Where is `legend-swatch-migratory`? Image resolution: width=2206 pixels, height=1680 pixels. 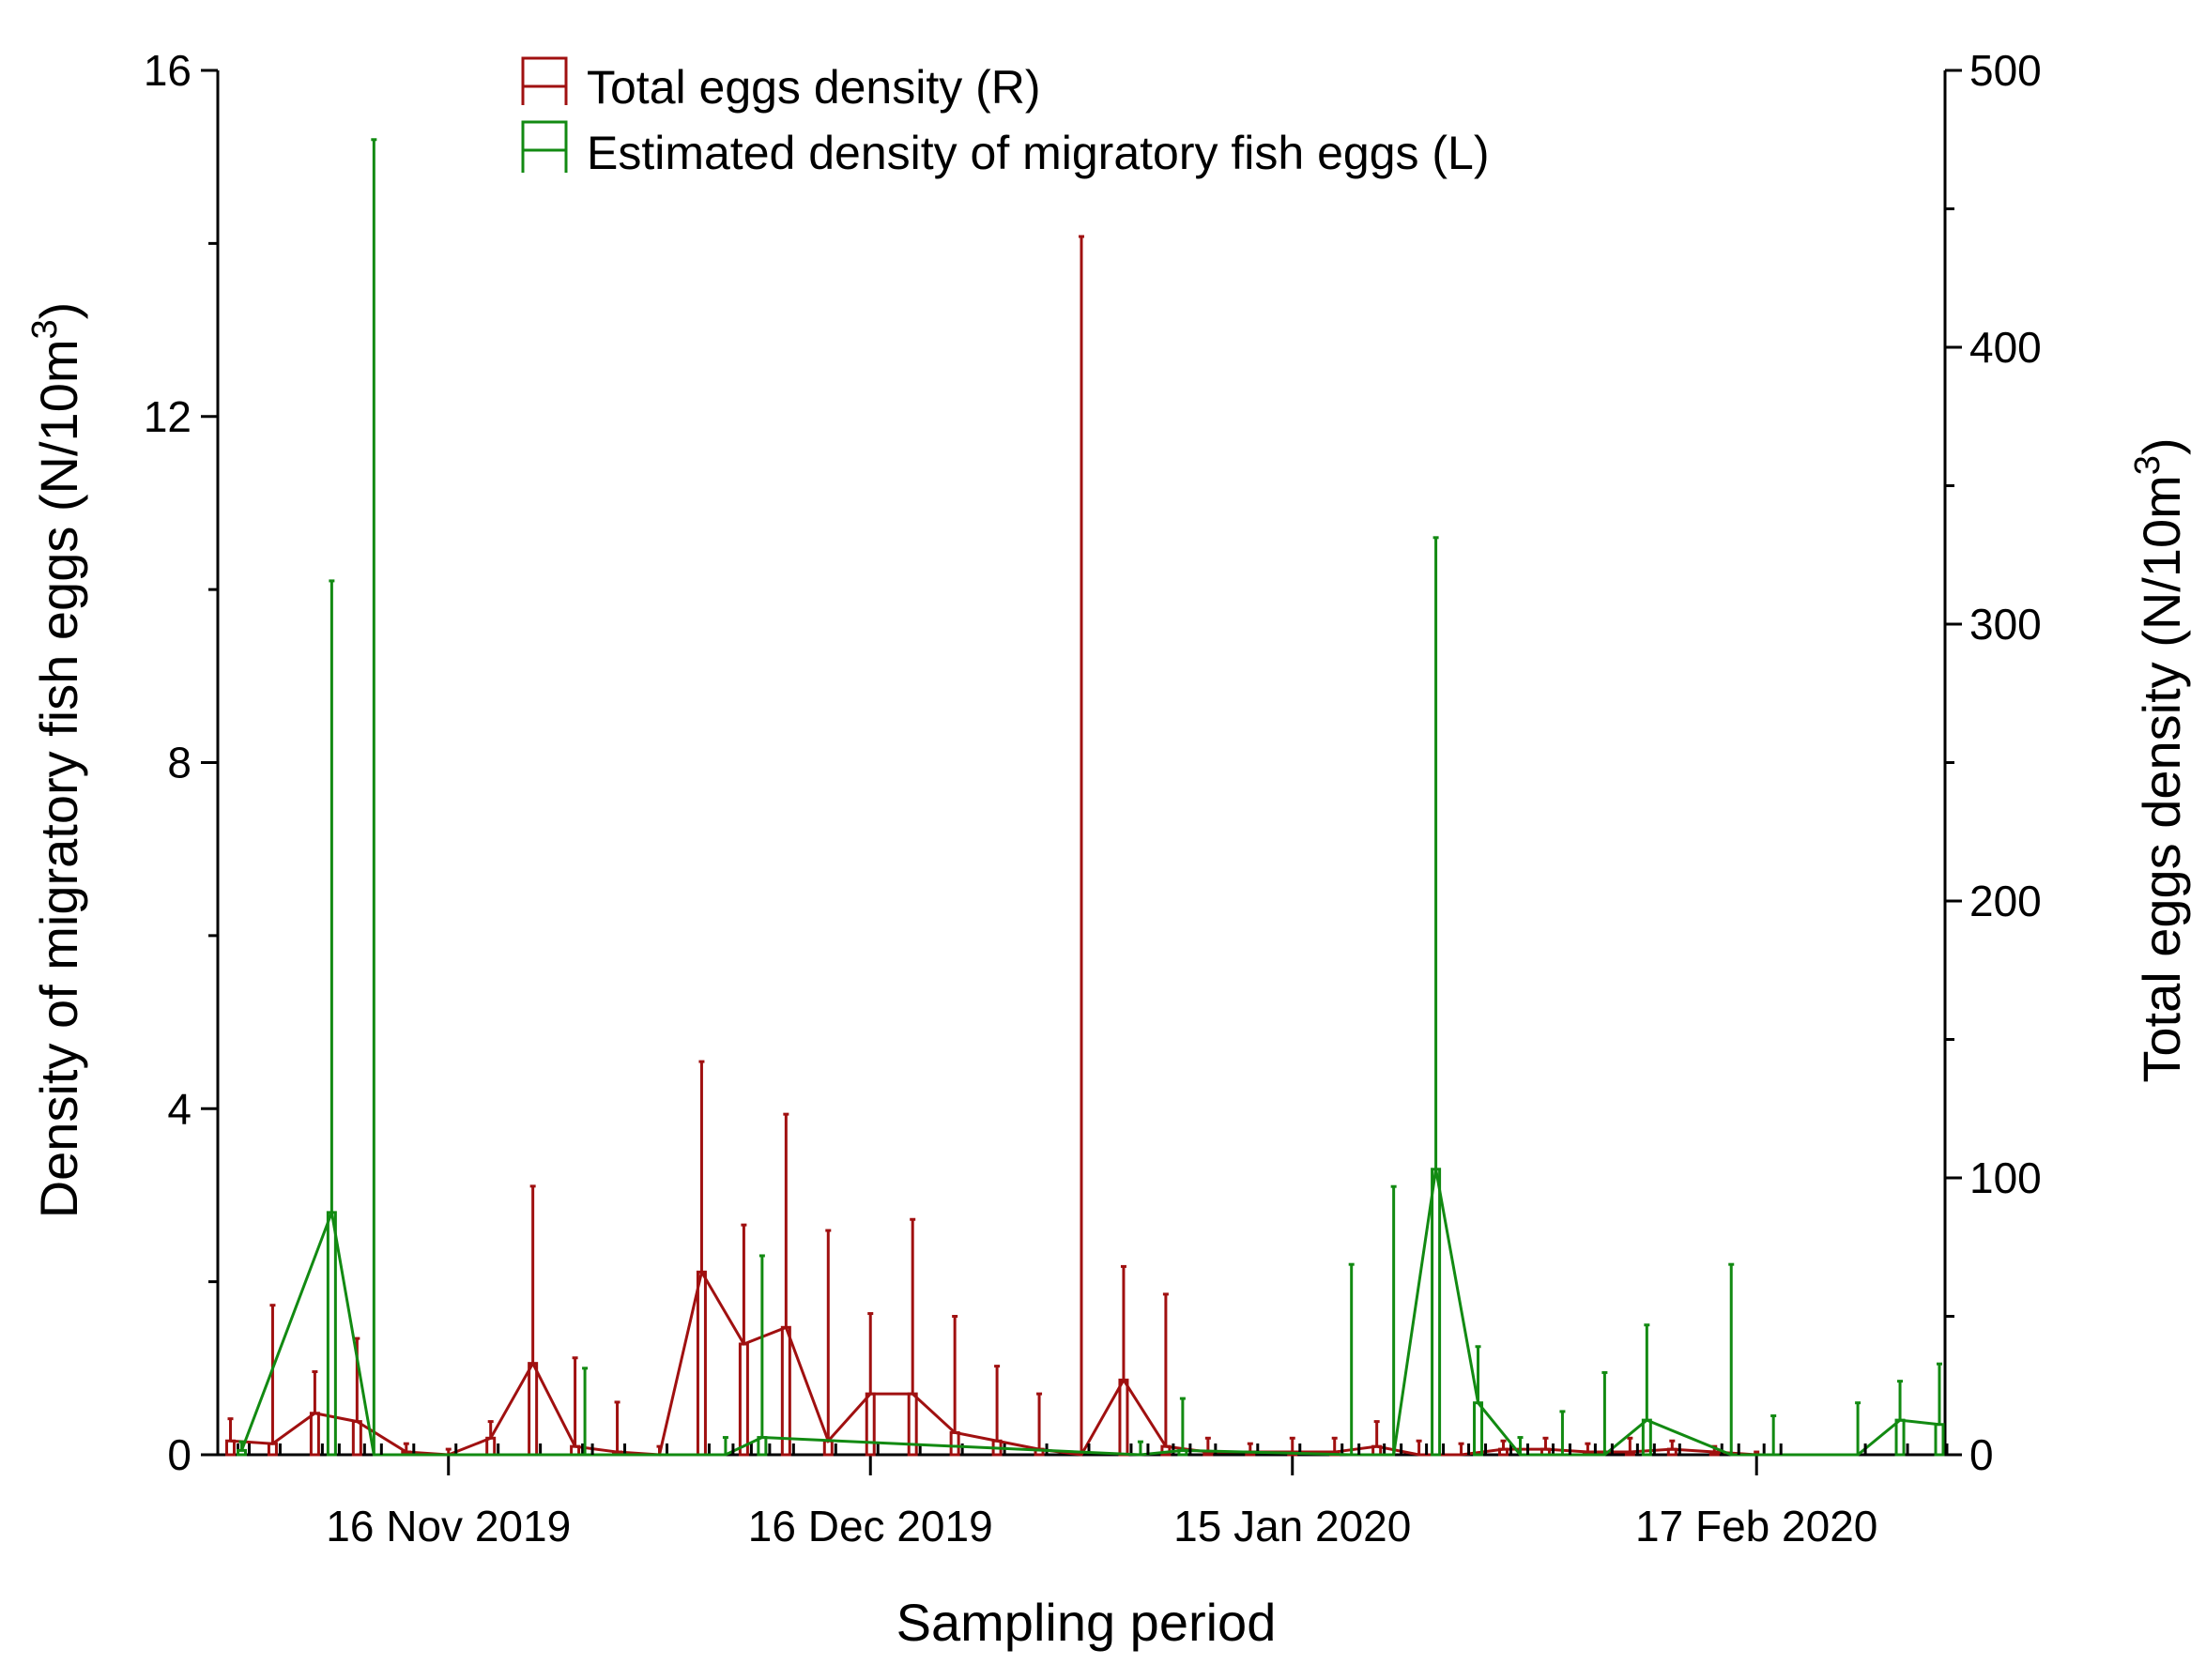
legend-swatch-migratory is located at coordinates (544, 146).